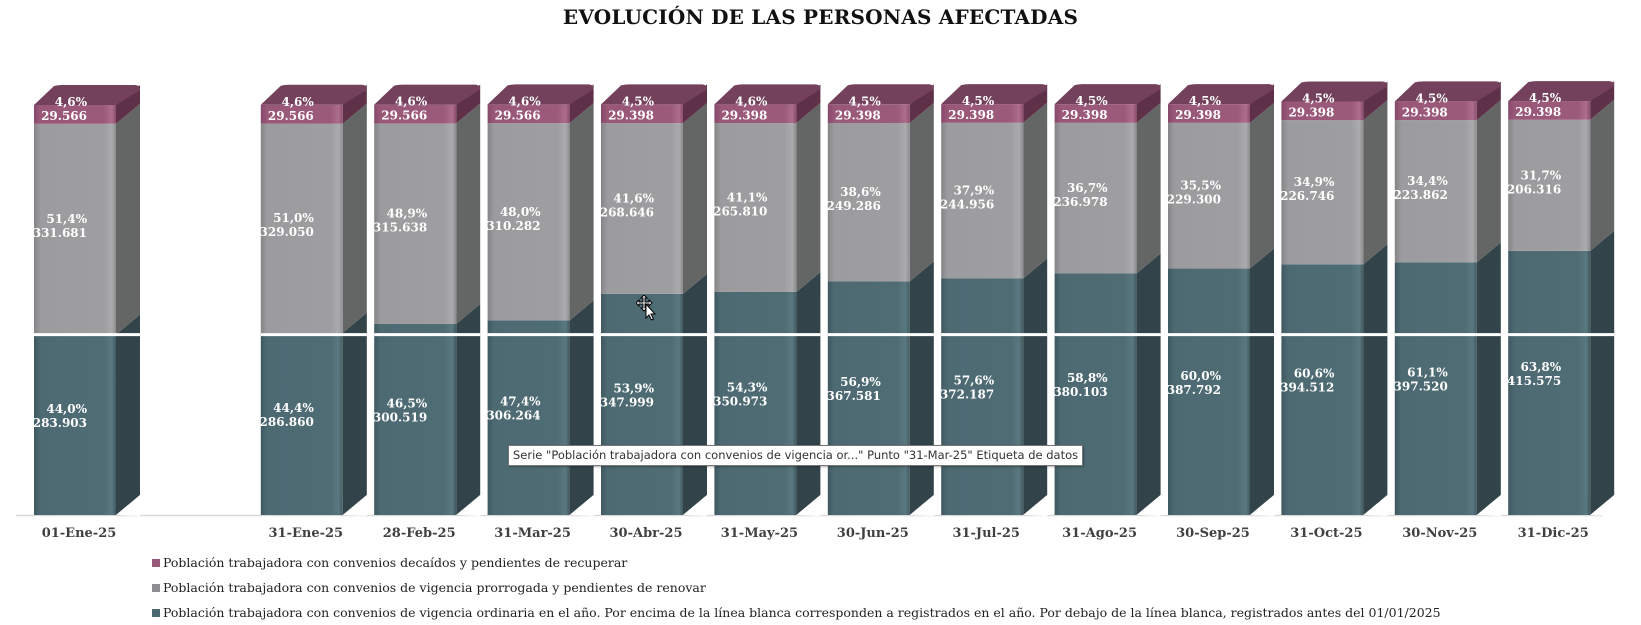 This screenshot has height=625, width=1641. What do you see at coordinates (646, 308) in the screenshot?
I see `move-cursor-icon` at bounding box center [646, 308].